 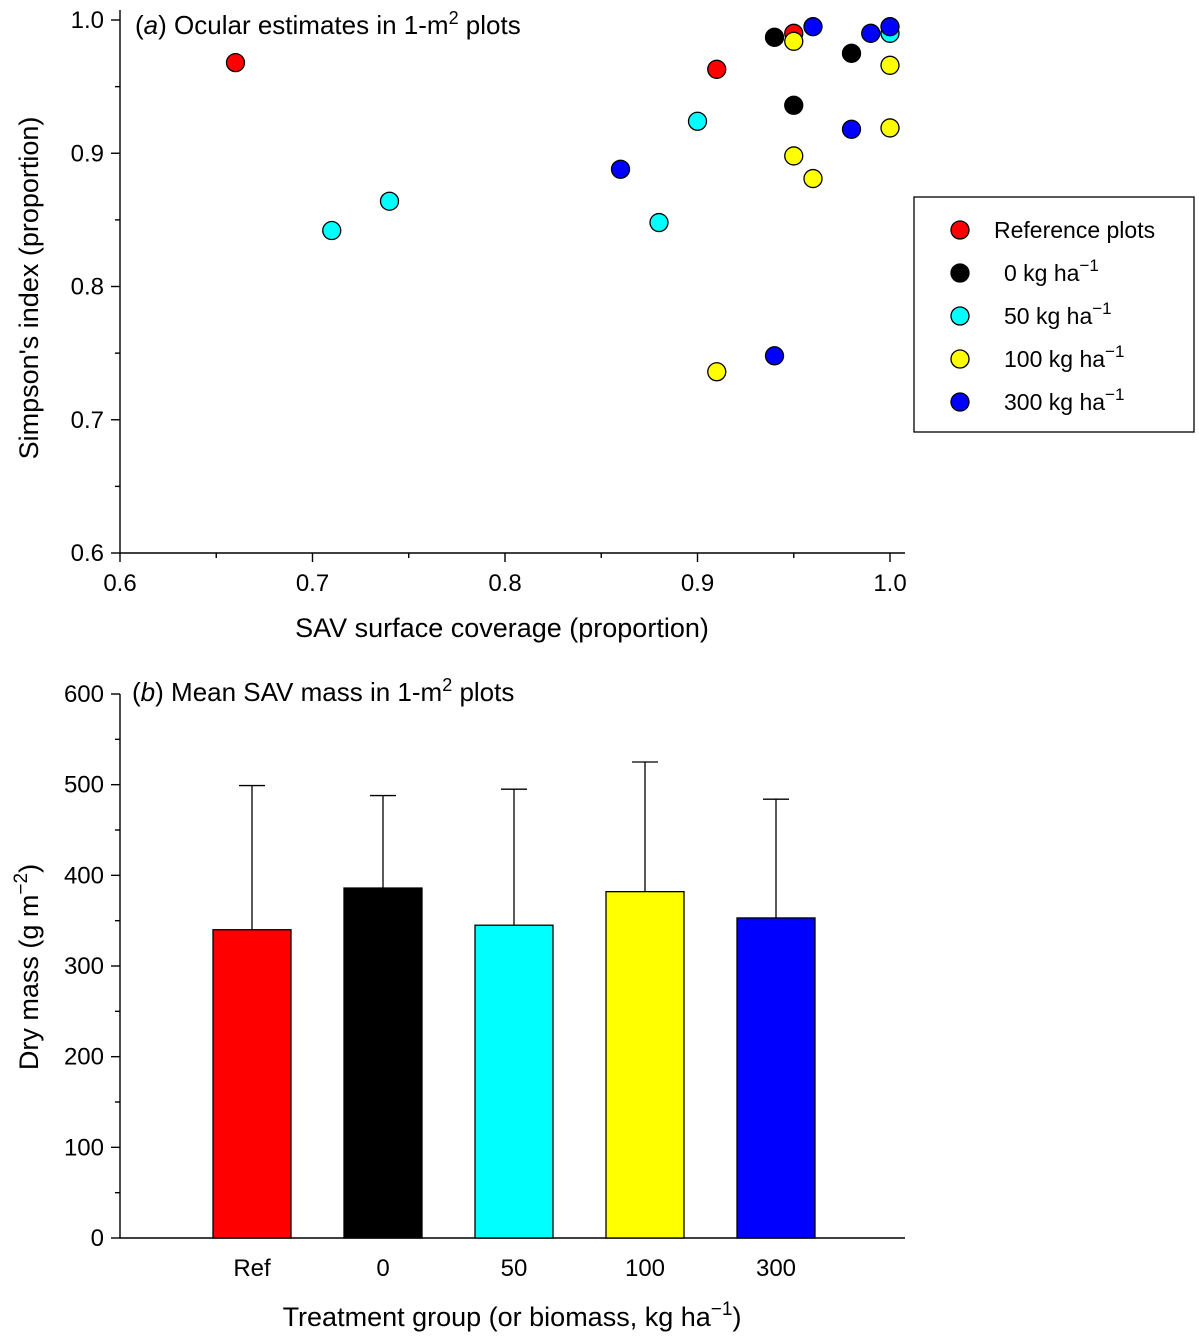 I want to click on bar-y-tick-label: 300, so click(x=84, y=966).